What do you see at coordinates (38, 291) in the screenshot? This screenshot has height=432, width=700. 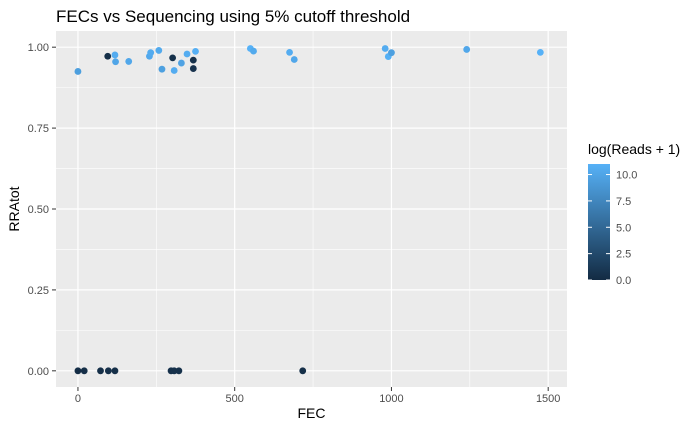 I see `y-tick-label: 0.25` at bounding box center [38, 291].